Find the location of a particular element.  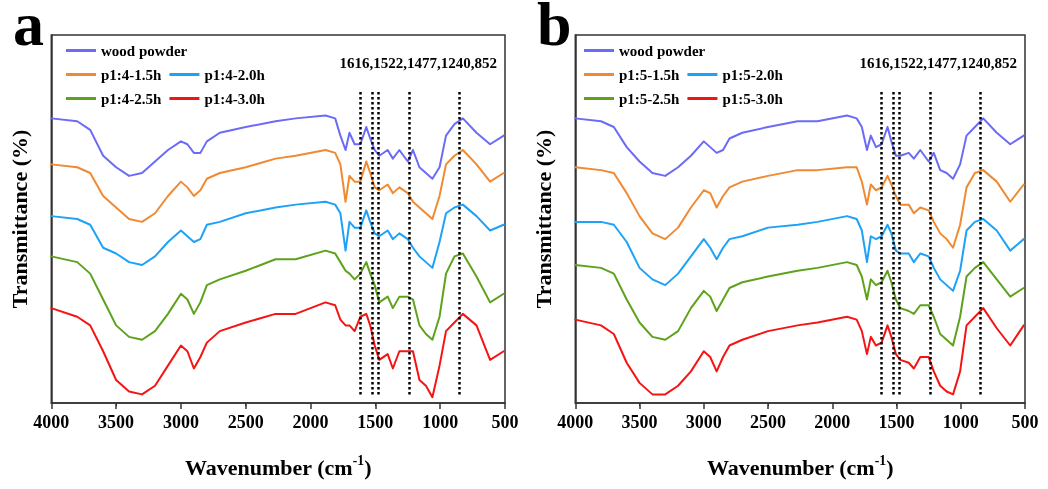

legend-label: p1:4-1.5h is located at coordinates (132, 74).